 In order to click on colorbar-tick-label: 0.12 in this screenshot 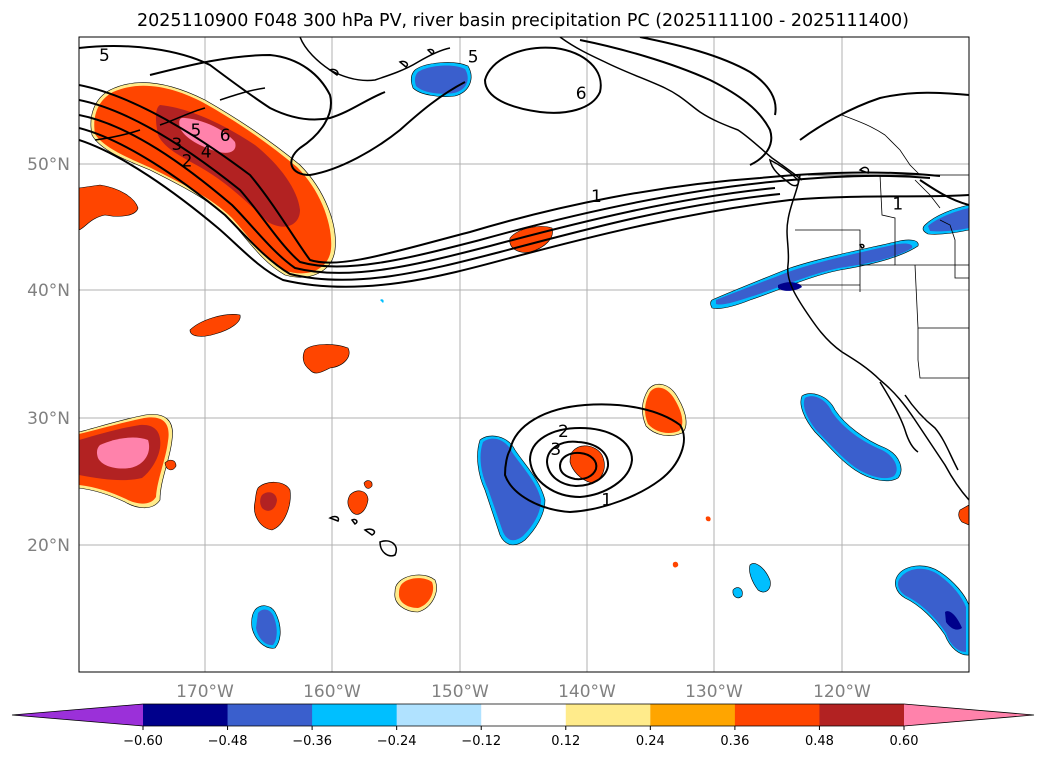, I will do `click(565, 741)`.